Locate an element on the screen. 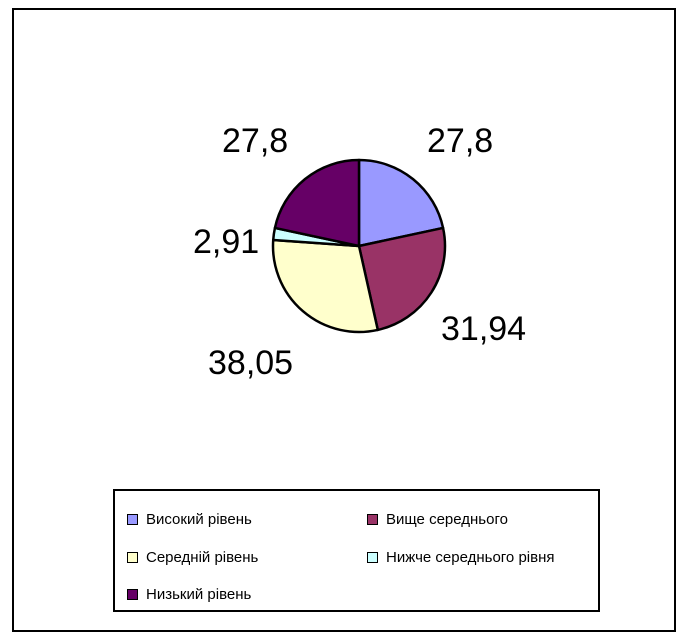 The height and width of the screenshot is (639, 695). legend-item-low: Низький рівень is located at coordinates (189, 594).